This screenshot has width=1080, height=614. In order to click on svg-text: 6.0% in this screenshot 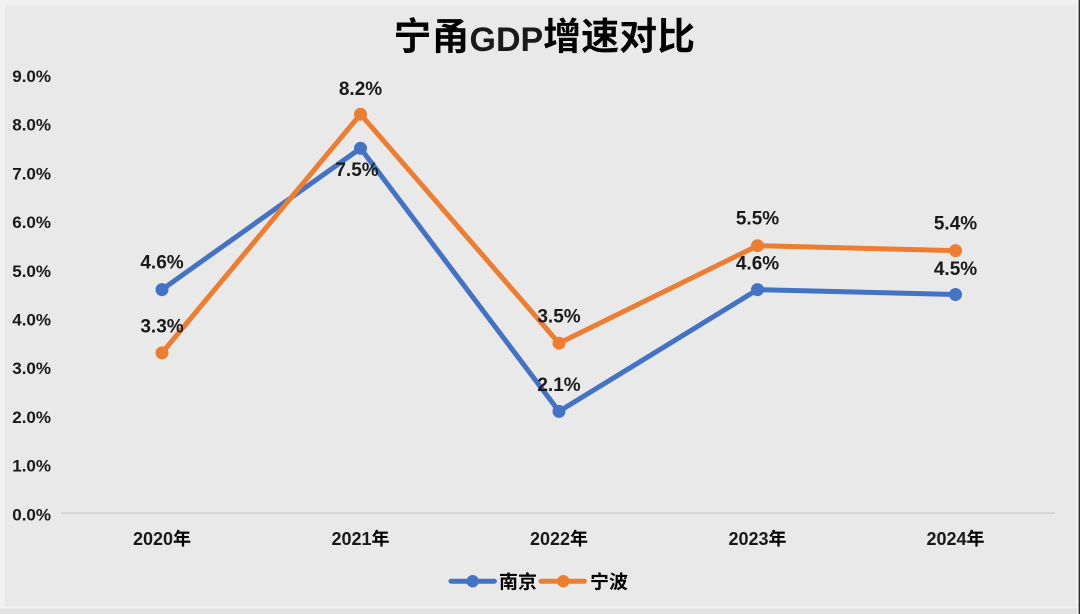, I will do `click(31, 222)`.